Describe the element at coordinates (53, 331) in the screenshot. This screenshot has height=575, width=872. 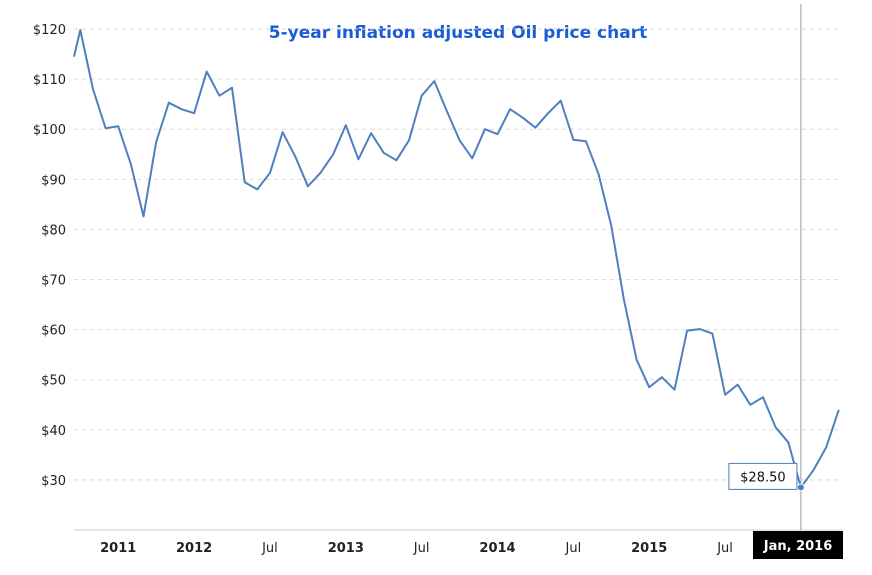
I see `y-tick-label: $60` at that location.